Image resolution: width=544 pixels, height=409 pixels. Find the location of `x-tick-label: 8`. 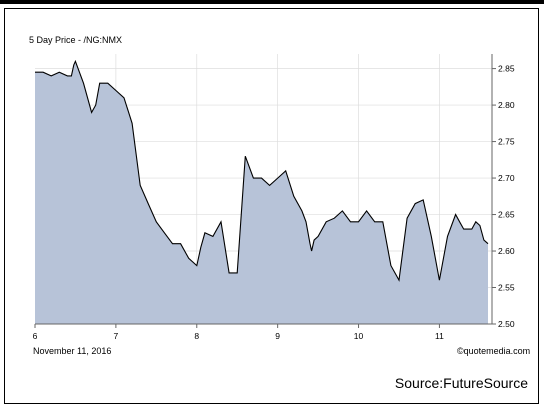

x-tick-label: 8 is located at coordinates (196, 336).